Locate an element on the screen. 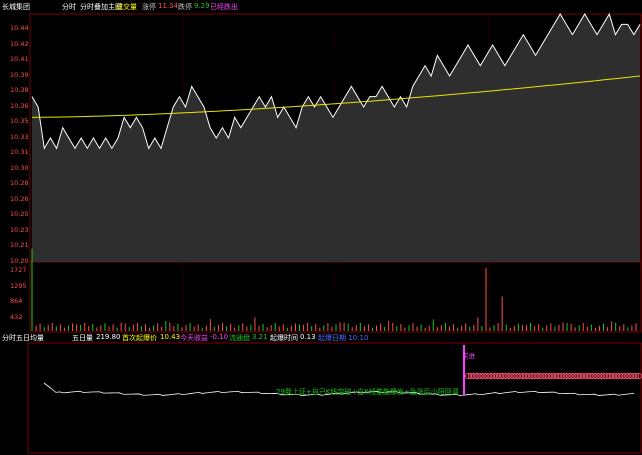 The width and height of the screenshot is (642, 455). price-tick: 10.31 is located at coordinates (19, 152).